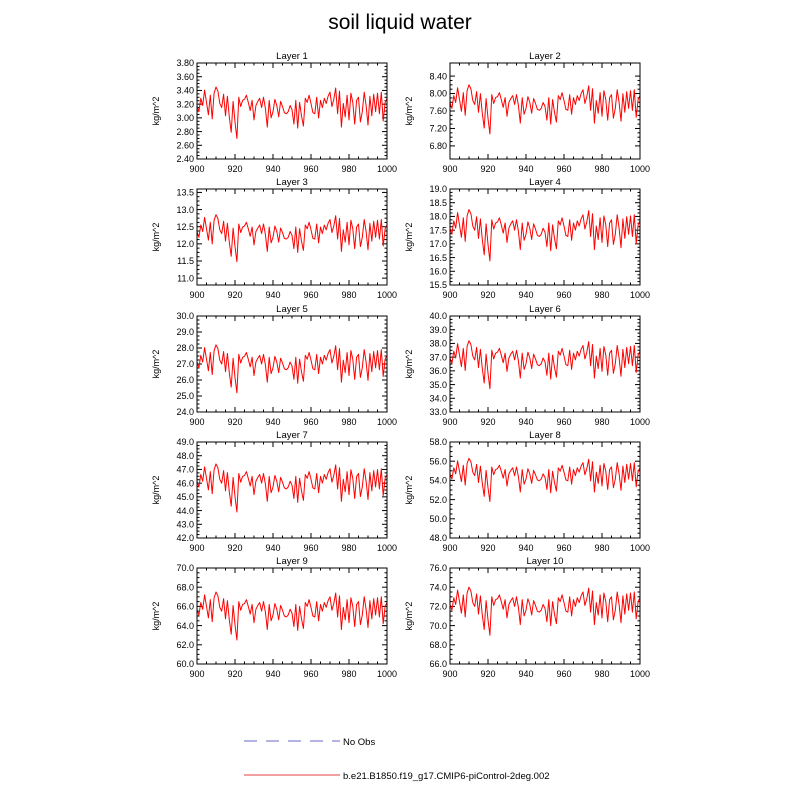  I want to click on y-tick-label: 12.5, so click(185, 227).